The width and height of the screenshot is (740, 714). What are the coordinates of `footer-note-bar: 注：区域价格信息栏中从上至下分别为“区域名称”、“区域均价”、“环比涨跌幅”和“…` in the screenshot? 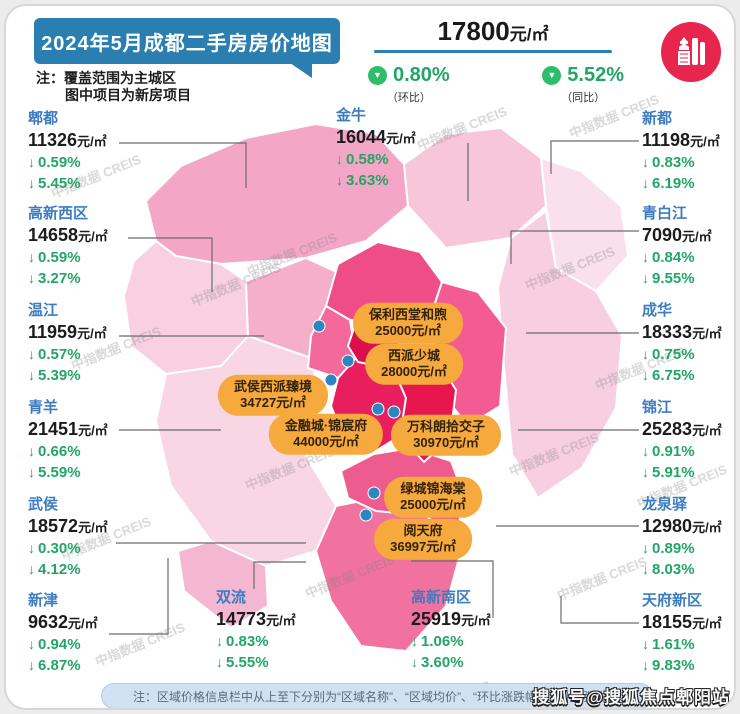 It's located at (377, 695).